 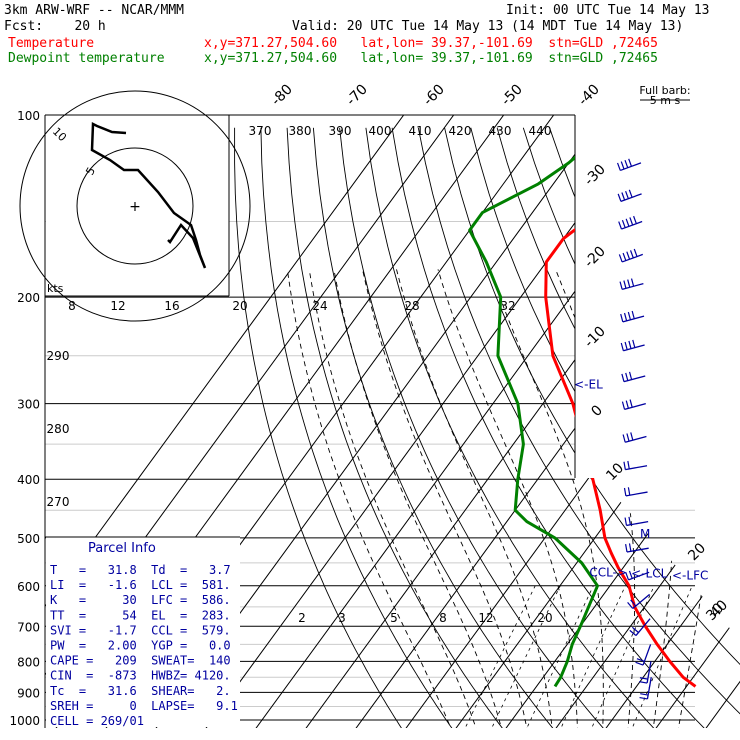 What do you see at coordinates (511, 94) in the screenshot?
I see `isotherm-label: -50` at bounding box center [511, 94].